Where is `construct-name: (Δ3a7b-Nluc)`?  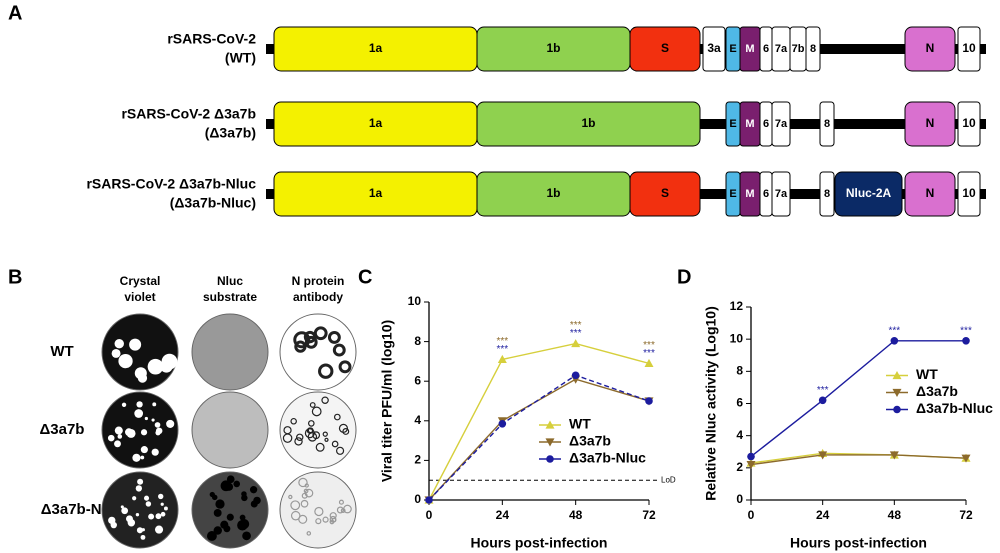
construct-name: (Δ3a7b-Nluc) is located at coordinates (213, 203).